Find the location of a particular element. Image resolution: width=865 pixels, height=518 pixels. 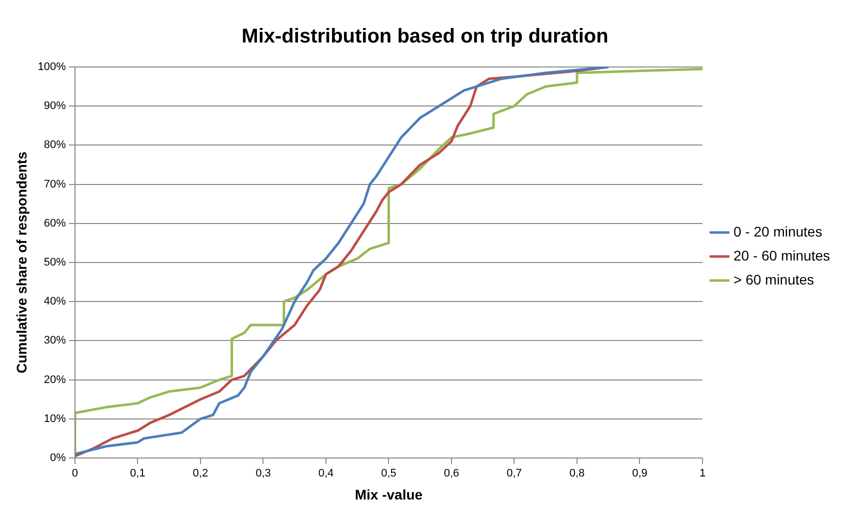

legend-label: 20 - 60 minutes is located at coordinates (782, 255).